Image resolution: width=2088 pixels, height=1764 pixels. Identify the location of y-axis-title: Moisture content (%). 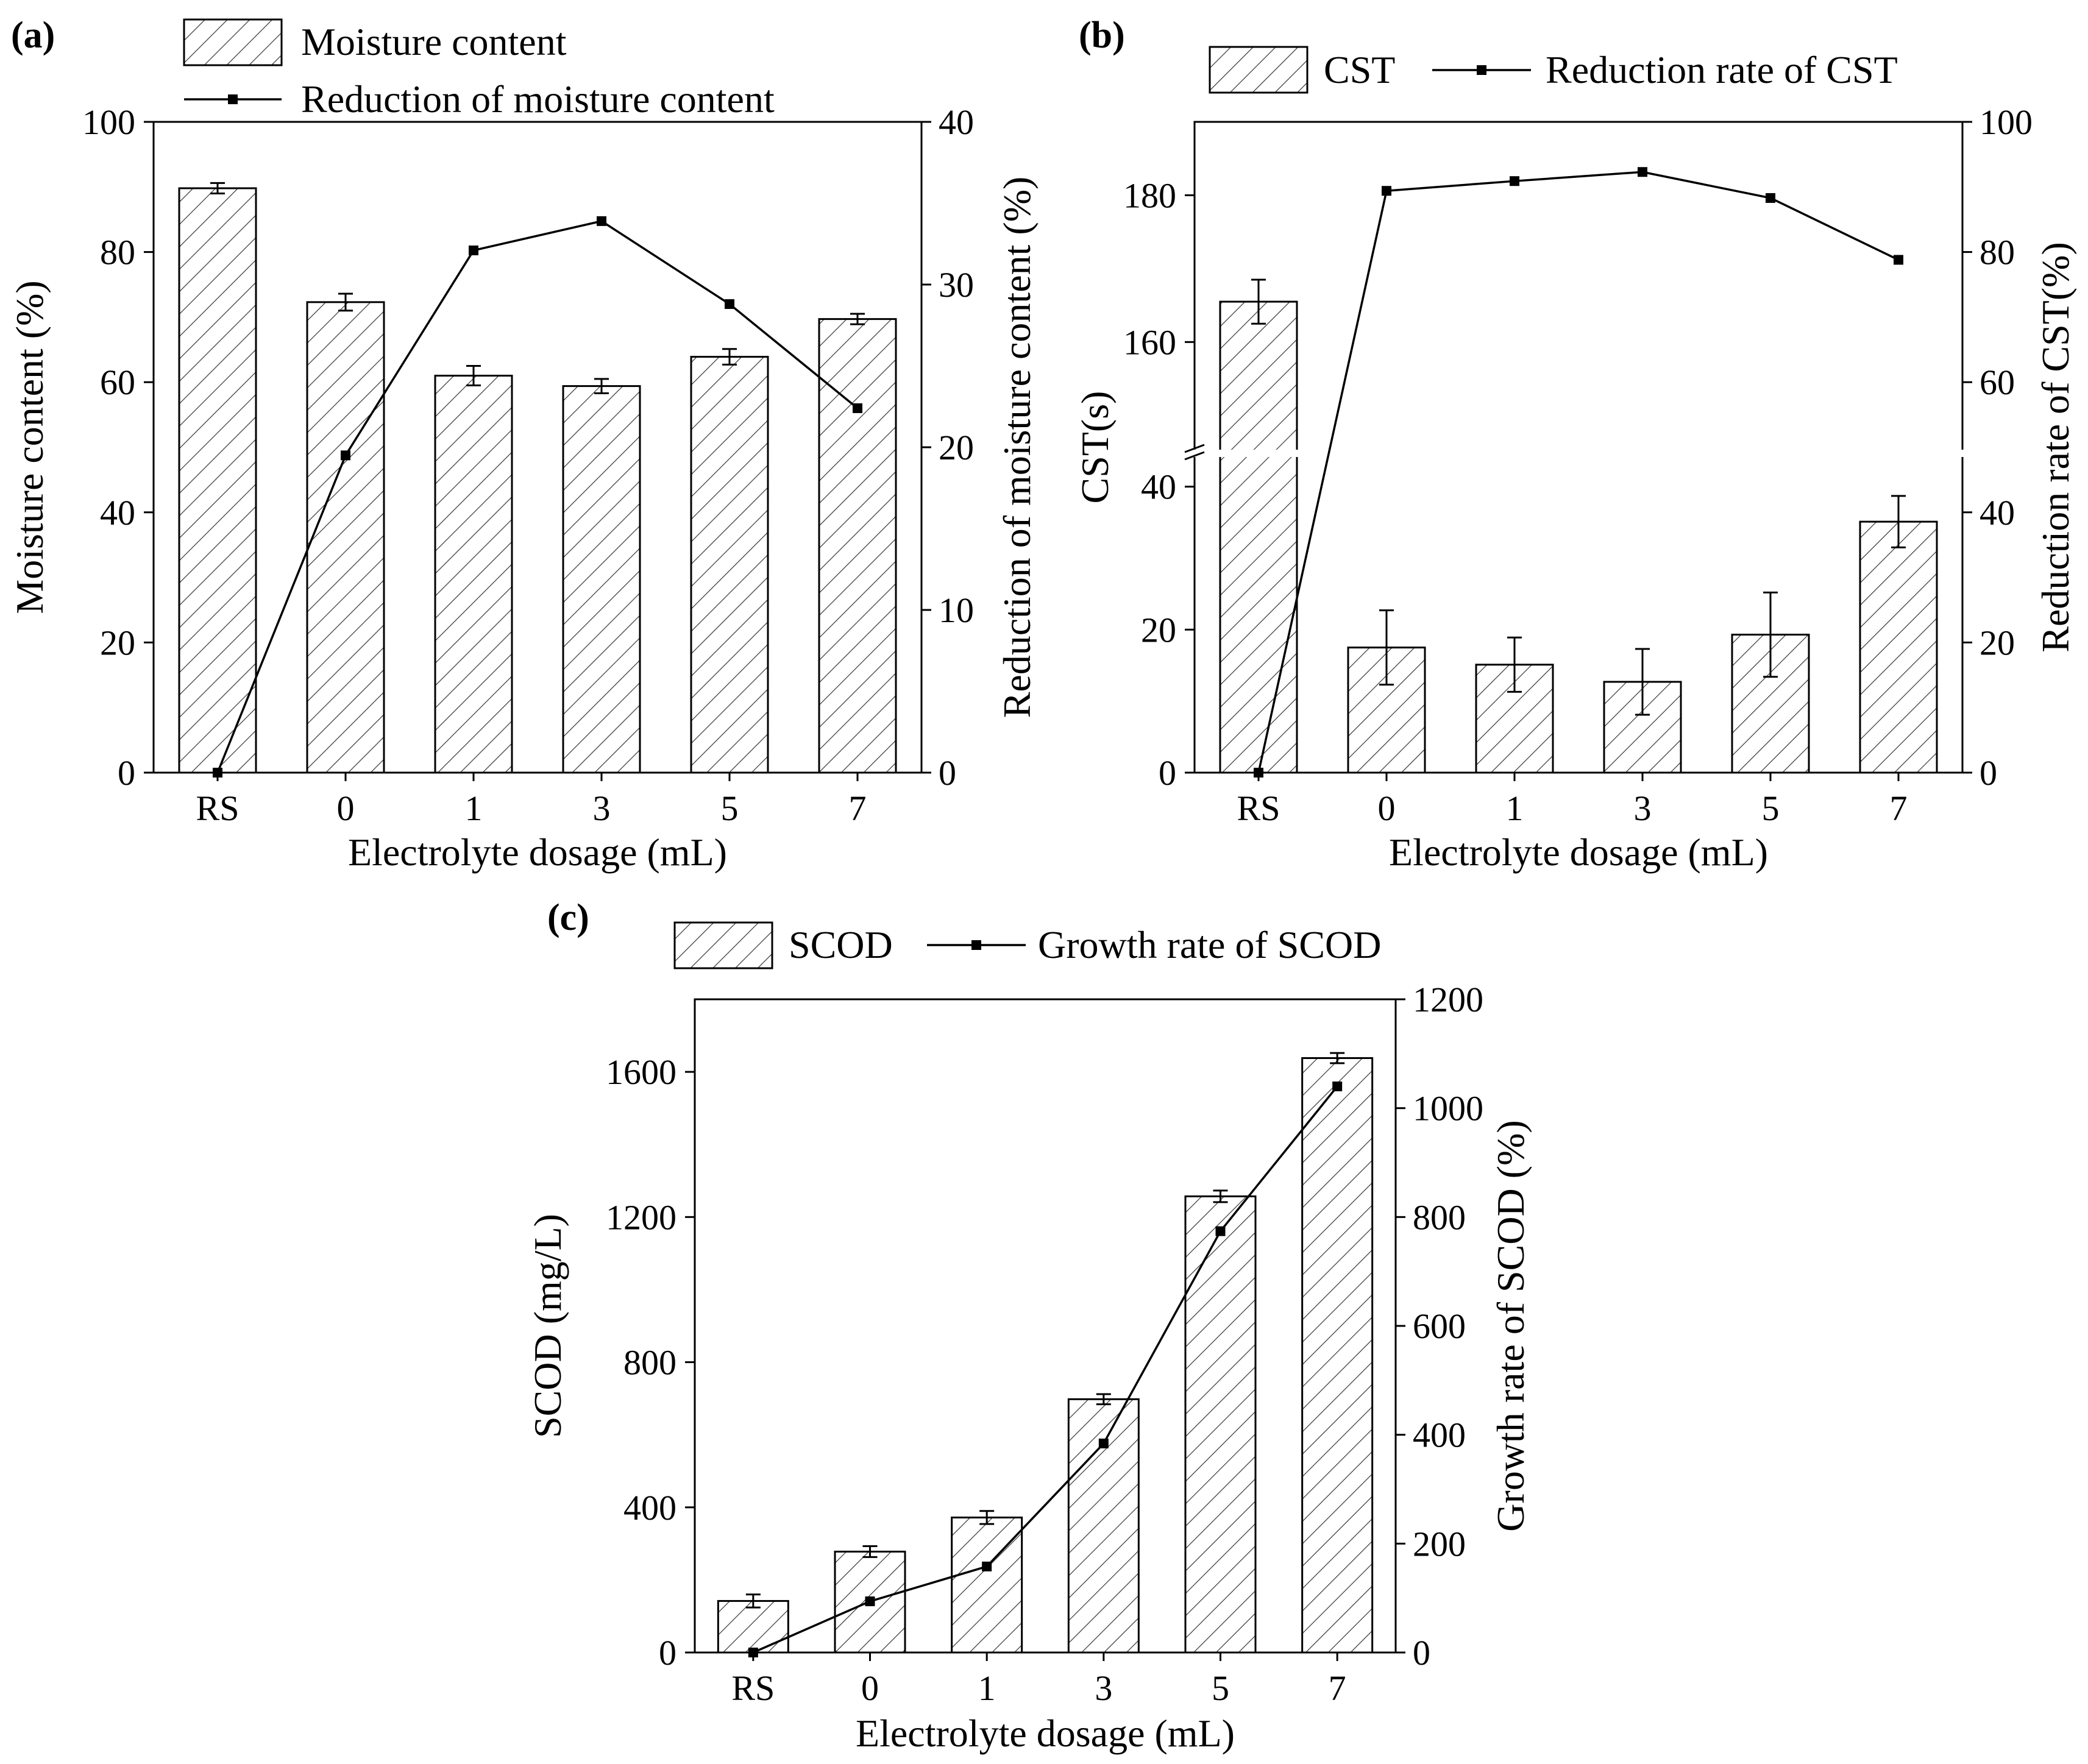
(29, 447).